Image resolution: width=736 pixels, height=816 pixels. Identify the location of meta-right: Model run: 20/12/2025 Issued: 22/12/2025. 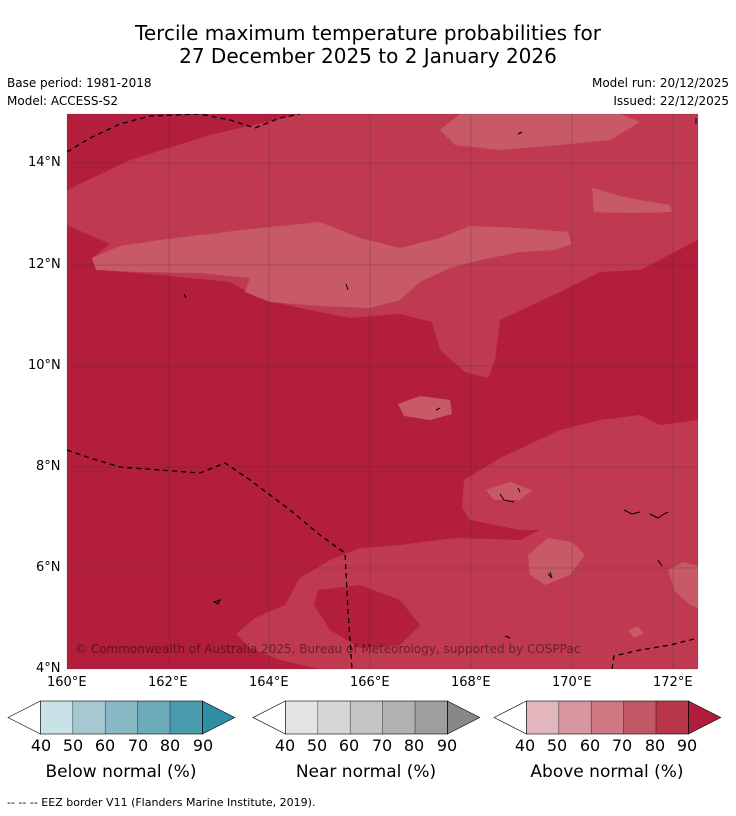
(660, 92).